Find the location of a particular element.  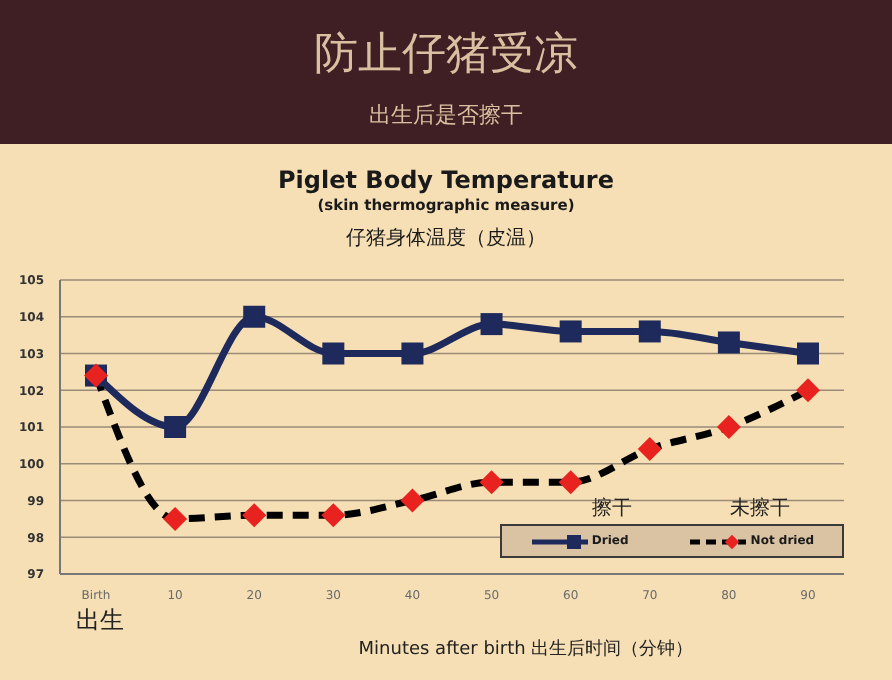

chart-title: 防止仔猪受凉 is located at coordinates (446, 56).